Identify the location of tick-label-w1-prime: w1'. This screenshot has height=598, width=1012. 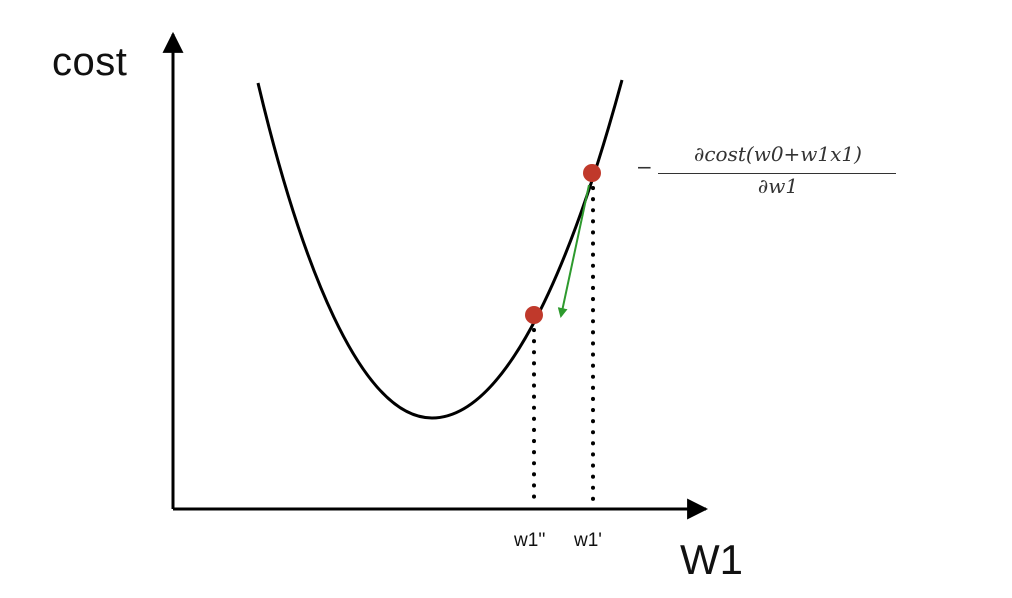
(588, 540).